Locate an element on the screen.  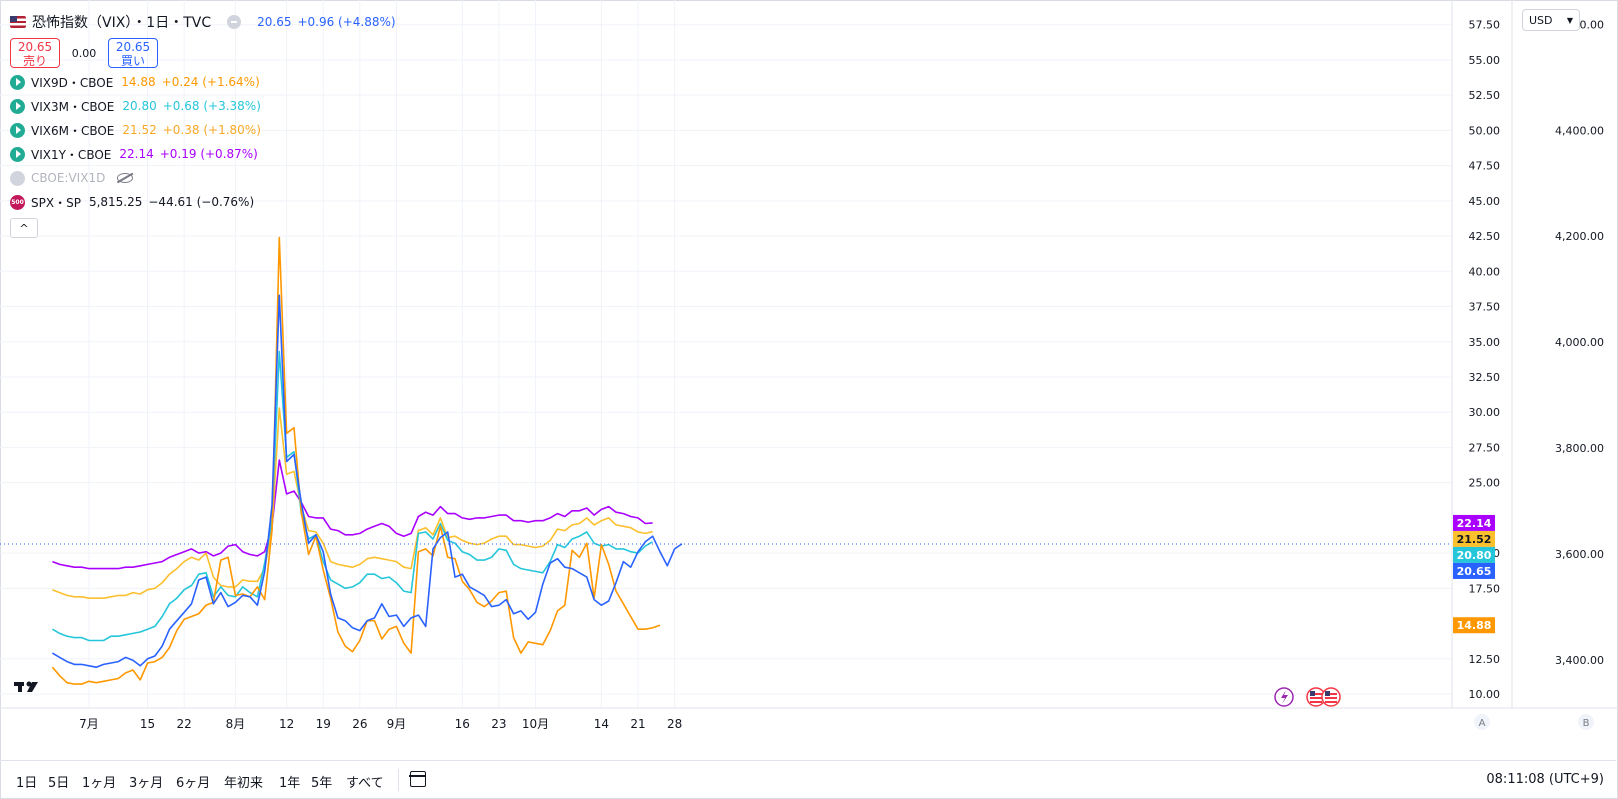
chevron-up-icon: ^ is located at coordinates (24, 228).